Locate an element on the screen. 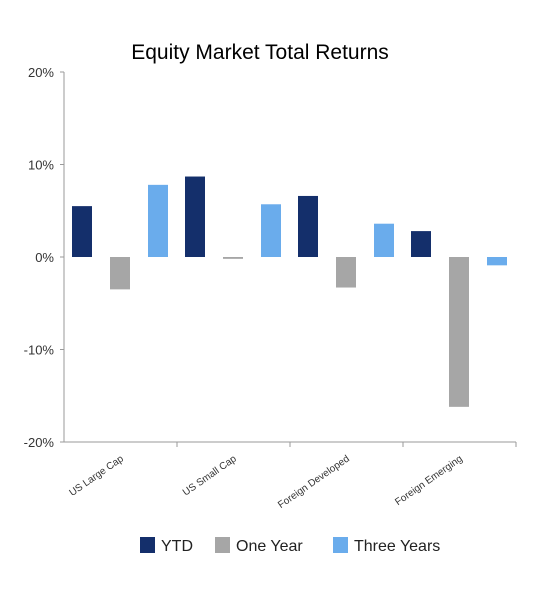  x-tick-label: US Large Cap is located at coordinates (96, 476).